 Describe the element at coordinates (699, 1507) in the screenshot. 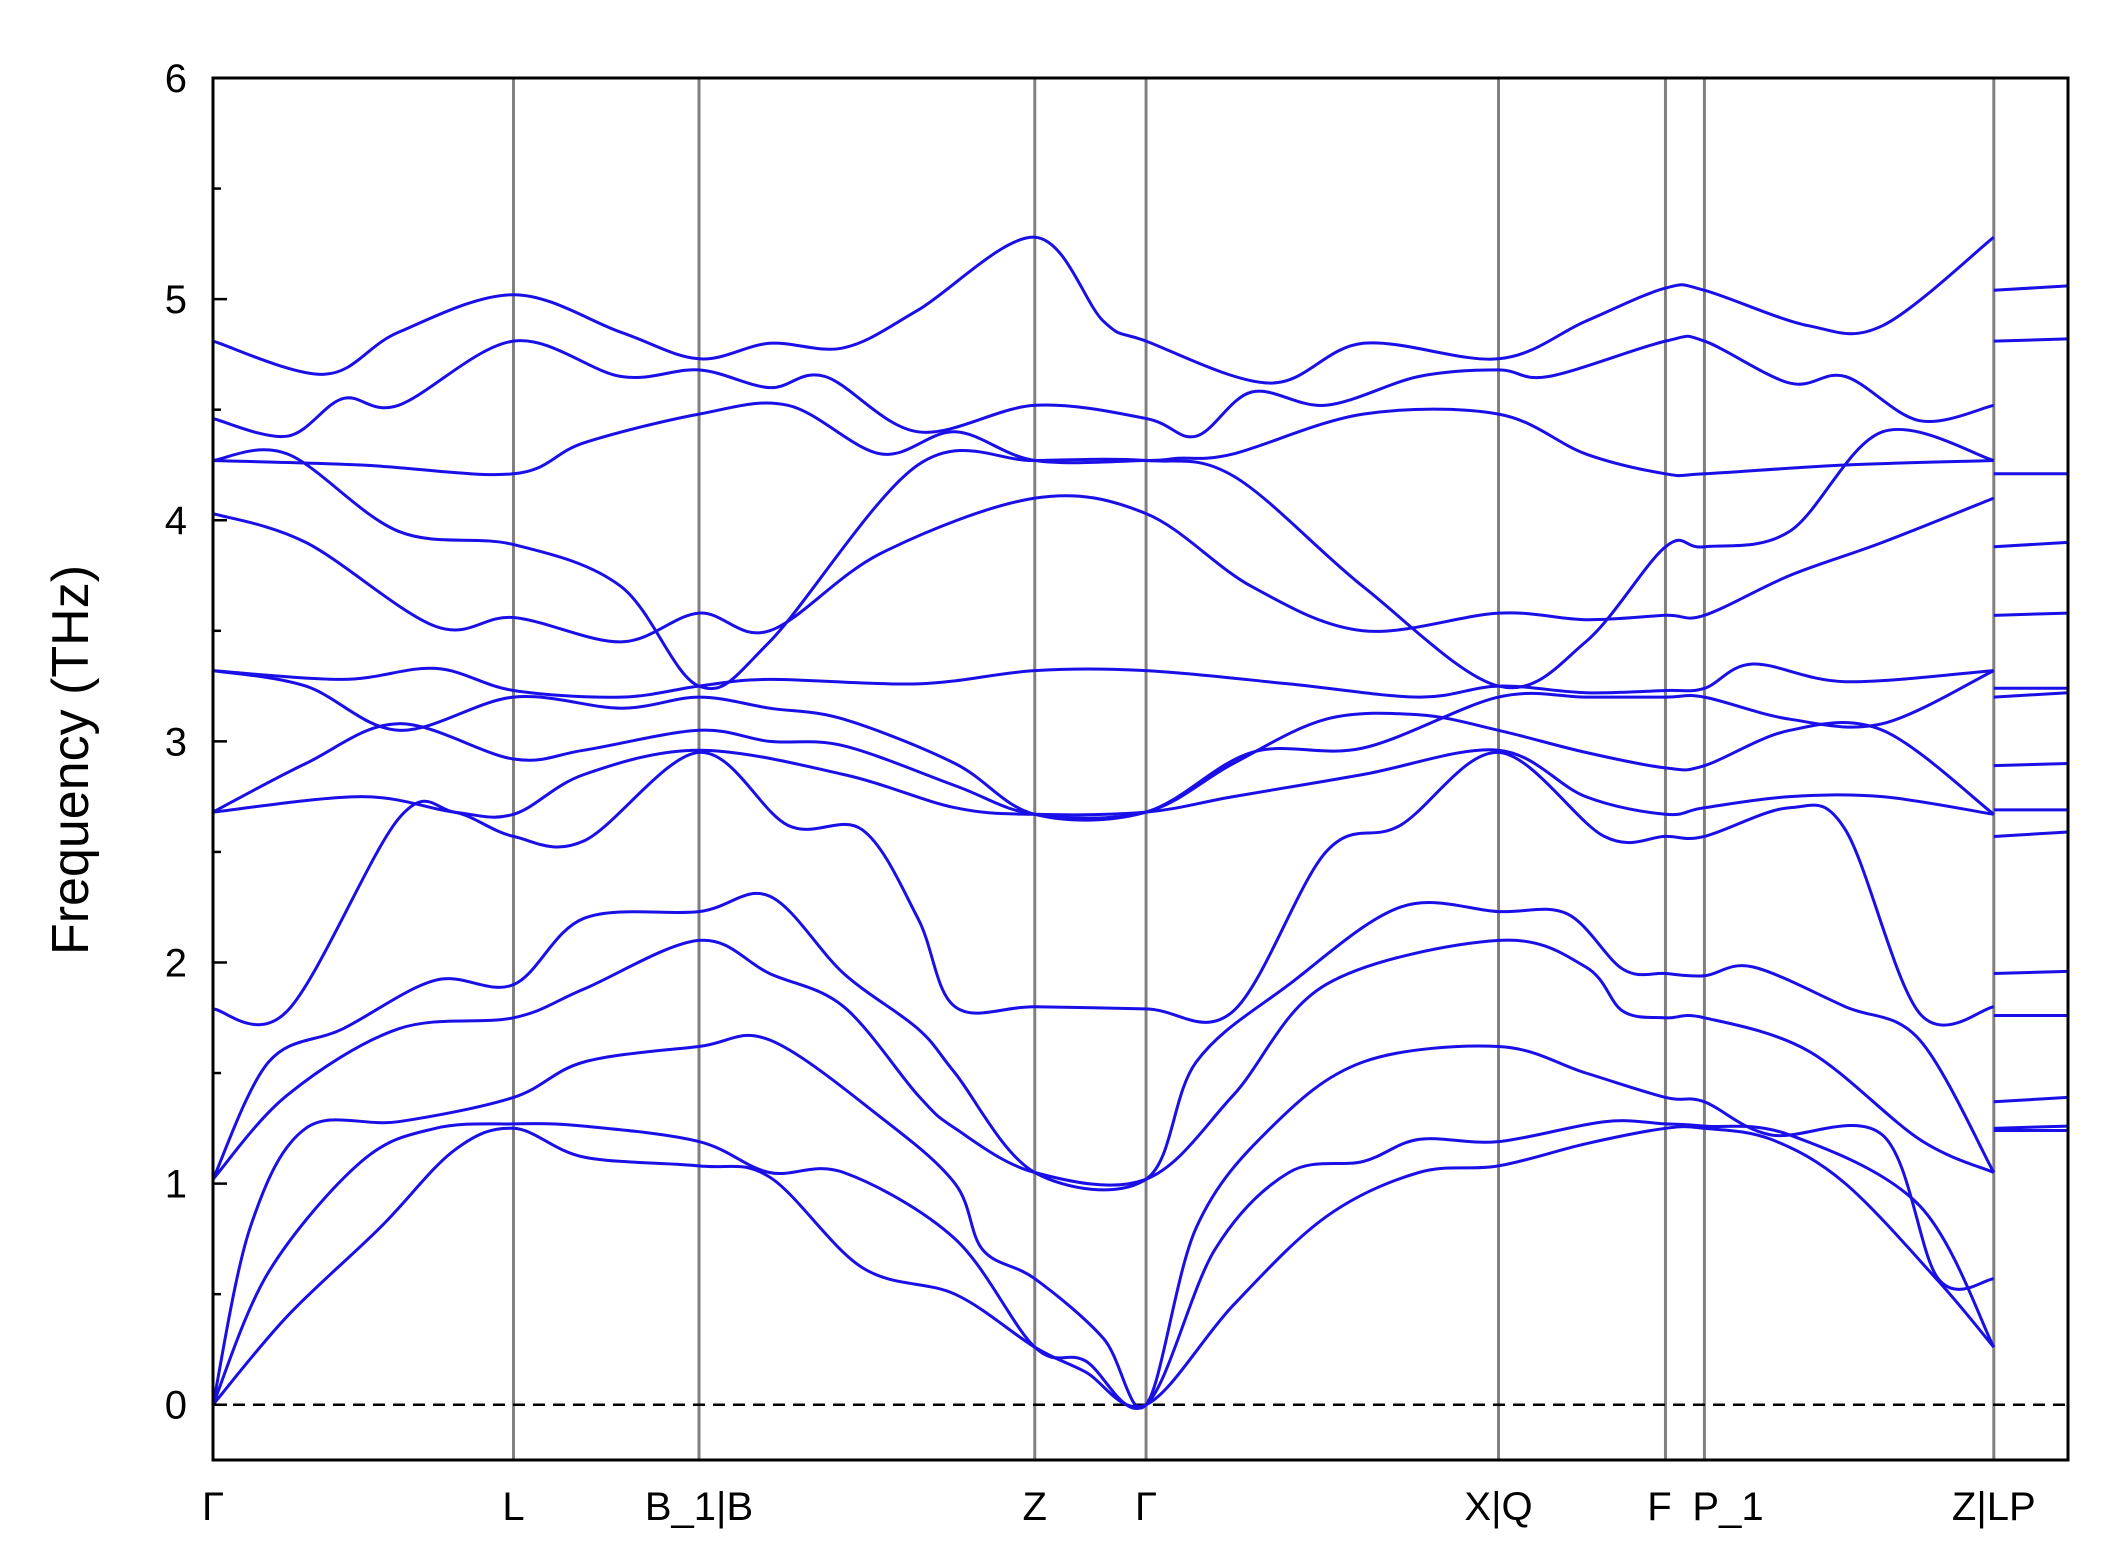

I see `x-tick-label: B_1|B` at that location.